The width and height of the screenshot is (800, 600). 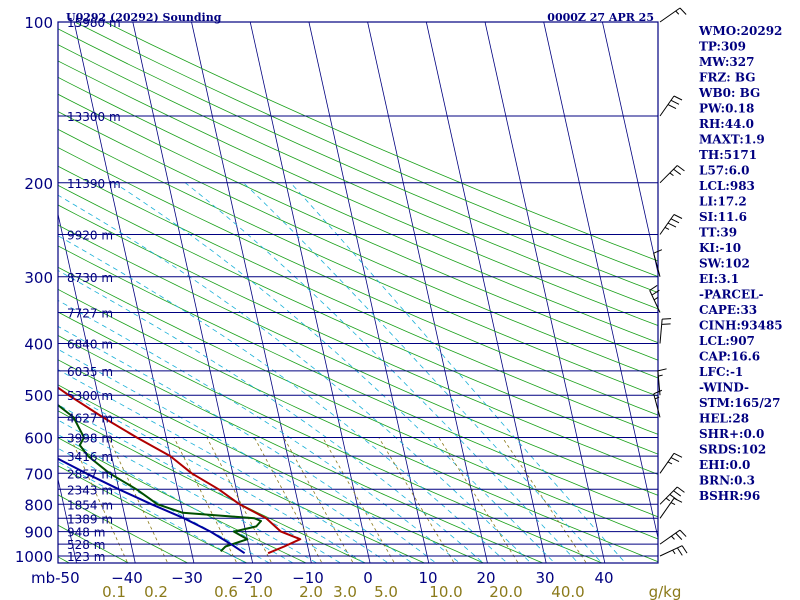 What do you see at coordinates (603, 578) in the screenshot?
I see `temperature-tick-label: 40` at bounding box center [603, 578].